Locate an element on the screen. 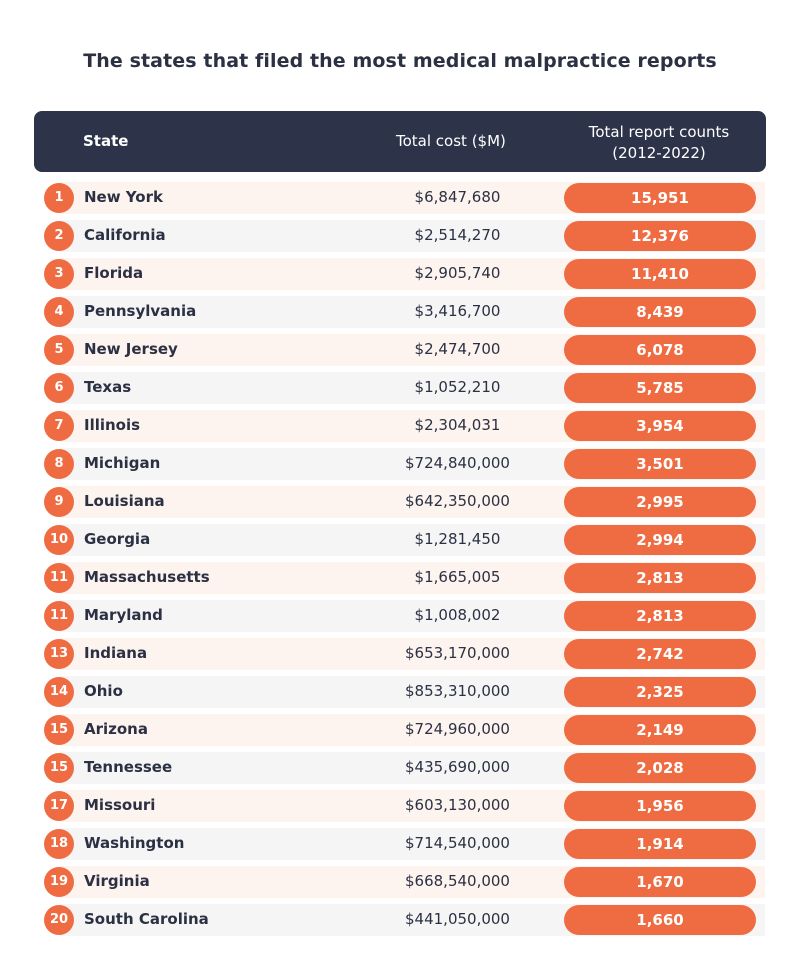 This screenshot has height=973, width=800. report-count-pill: 1,914 is located at coordinates (660, 844).